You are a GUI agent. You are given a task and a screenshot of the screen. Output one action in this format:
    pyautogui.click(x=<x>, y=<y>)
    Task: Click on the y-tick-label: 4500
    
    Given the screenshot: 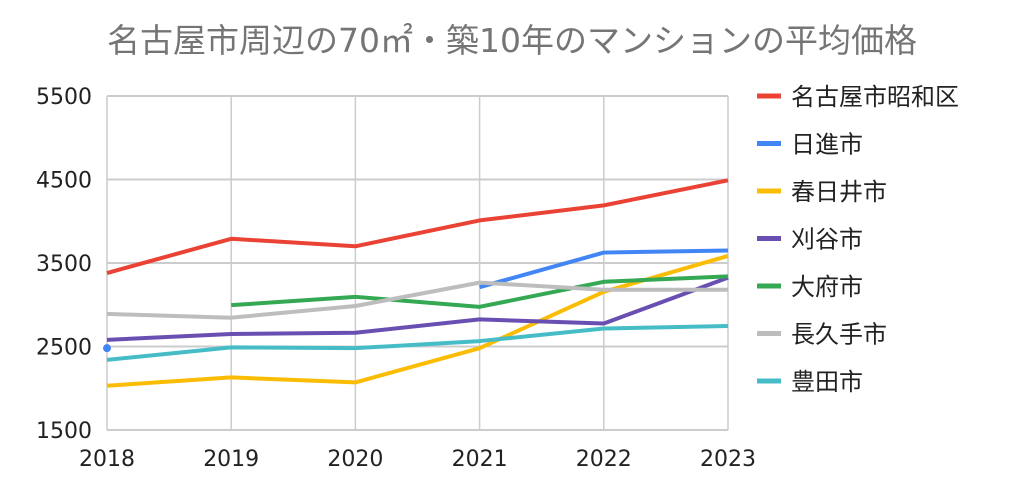 What is the action you would take?
    pyautogui.click(x=64, y=181)
    